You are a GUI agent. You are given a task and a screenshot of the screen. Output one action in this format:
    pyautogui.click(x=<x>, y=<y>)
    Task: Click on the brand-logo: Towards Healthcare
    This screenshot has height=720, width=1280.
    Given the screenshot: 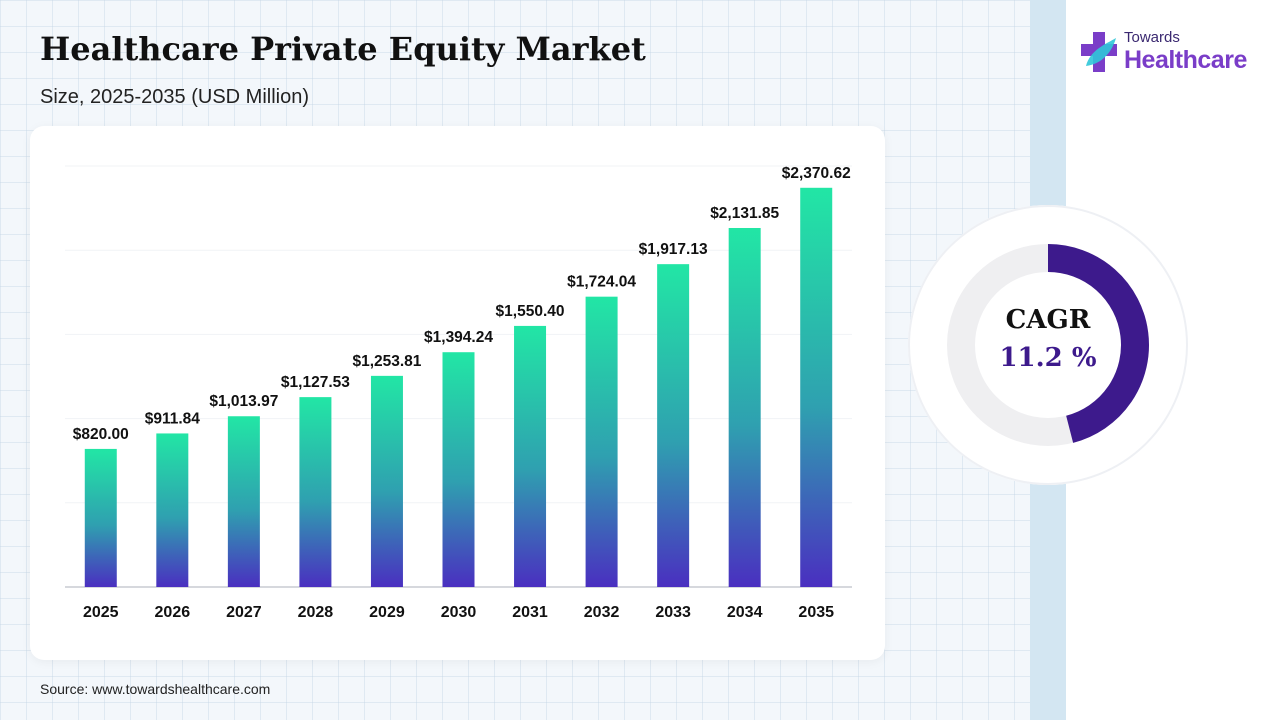 What is the action you would take?
    pyautogui.click(x=1170, y=52)
    